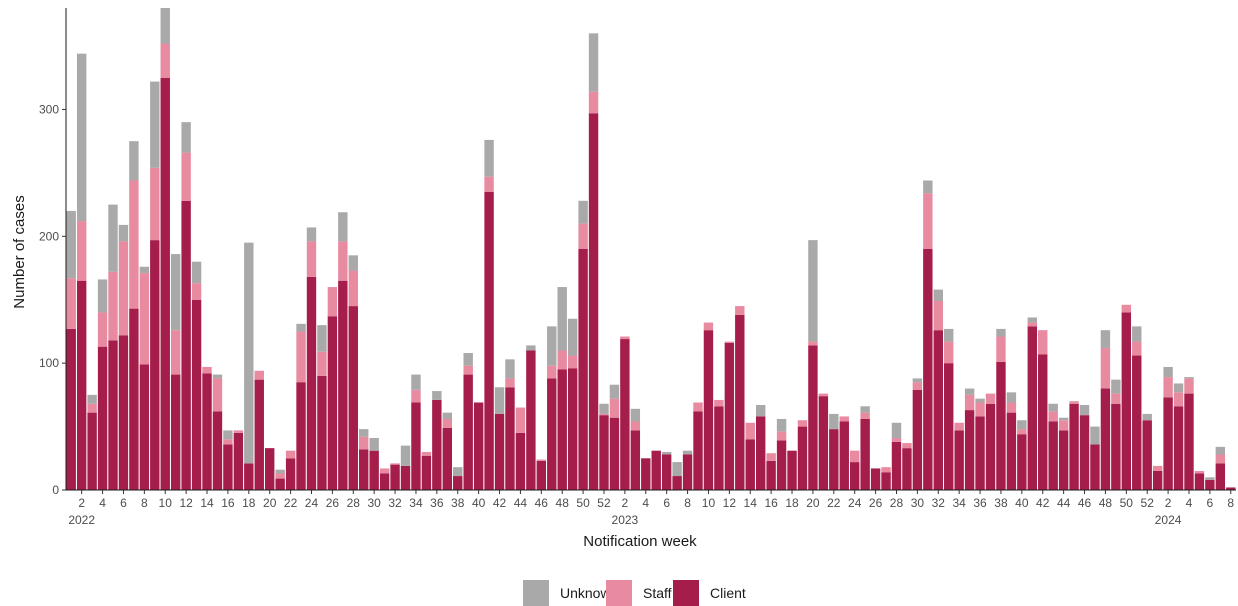 This screenshot has height=606, width=1238. Describe the element at coordinates (186, 503) in the screenshot. I see `x-tick-label-5: 12` at that location.